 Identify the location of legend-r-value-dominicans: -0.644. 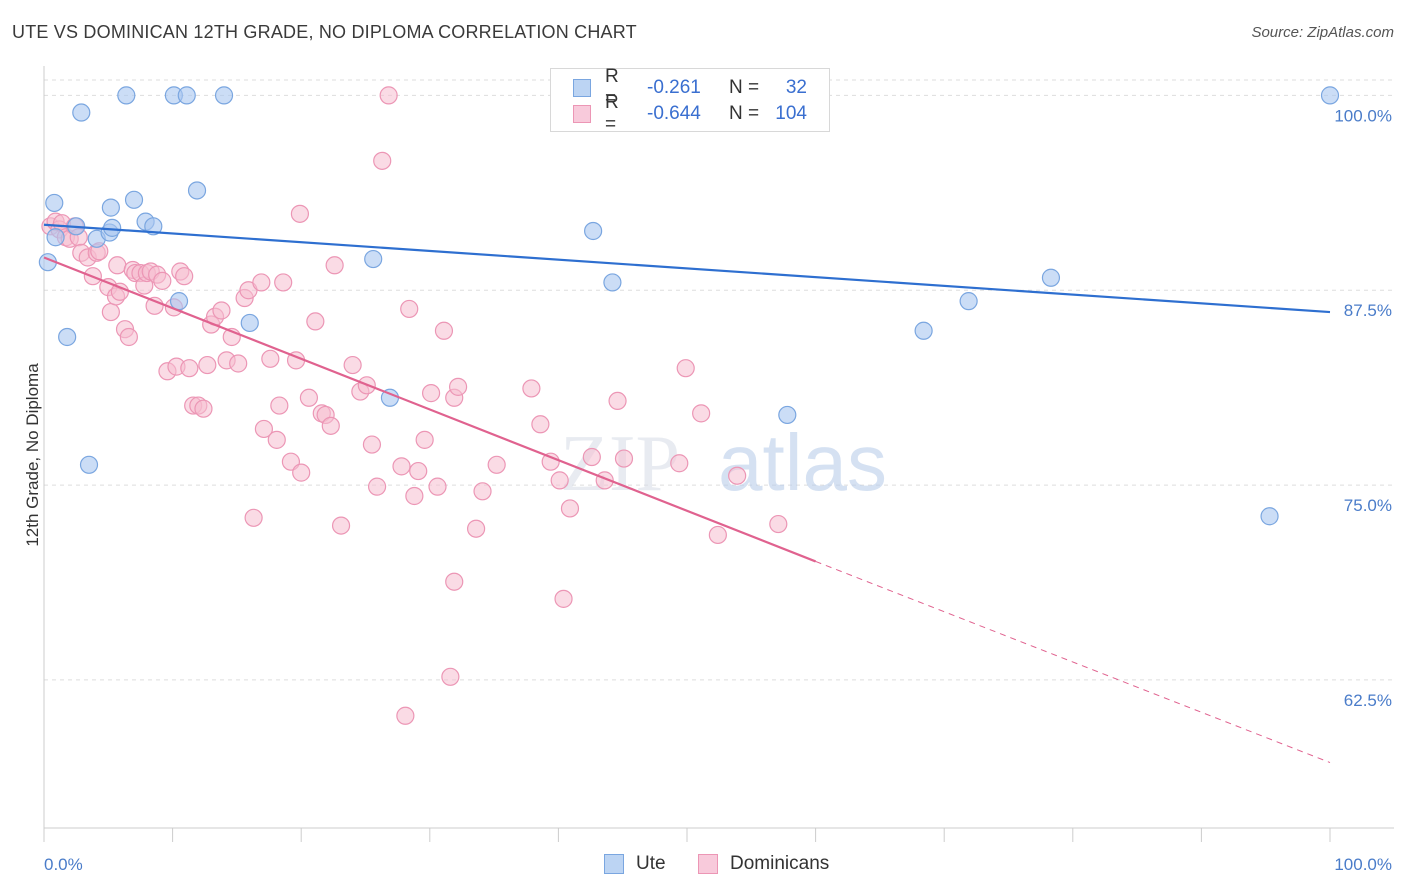
(674, 113).